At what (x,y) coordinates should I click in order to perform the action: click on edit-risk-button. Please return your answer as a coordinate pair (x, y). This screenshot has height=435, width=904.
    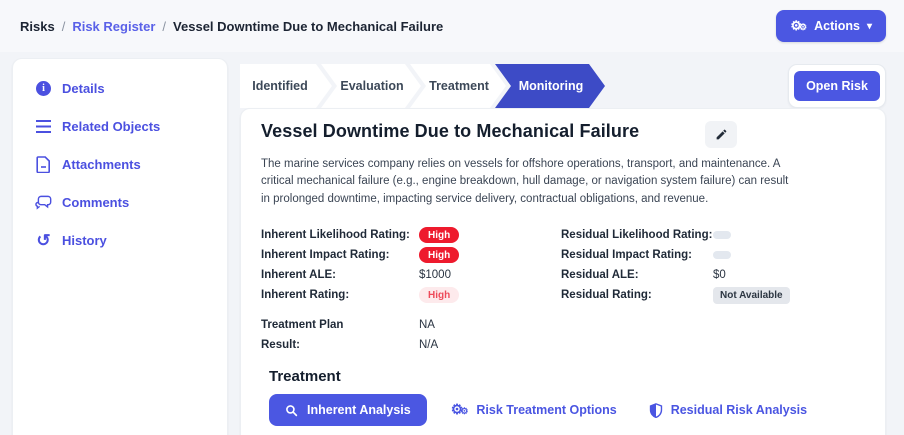
    Looking at the image, I should click on (721, 134).